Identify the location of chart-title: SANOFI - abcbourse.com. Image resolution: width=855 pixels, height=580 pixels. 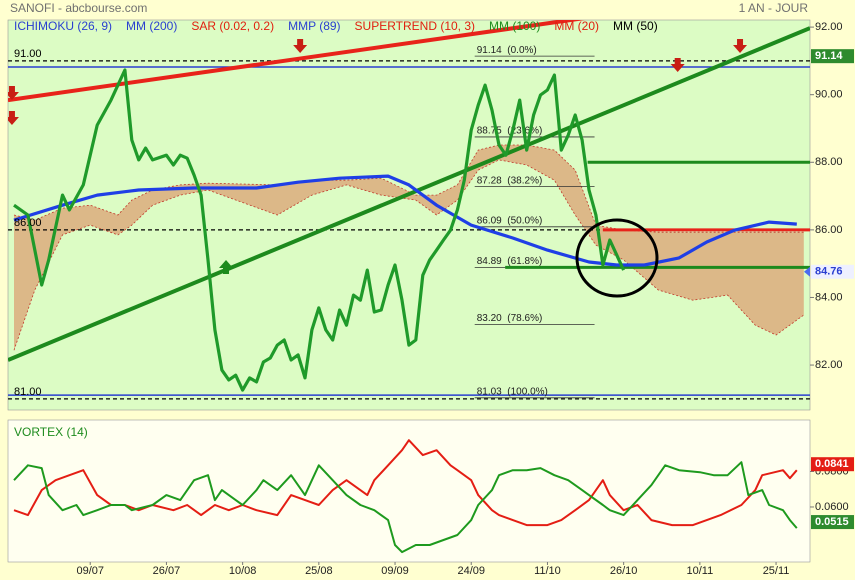
(78, 8).